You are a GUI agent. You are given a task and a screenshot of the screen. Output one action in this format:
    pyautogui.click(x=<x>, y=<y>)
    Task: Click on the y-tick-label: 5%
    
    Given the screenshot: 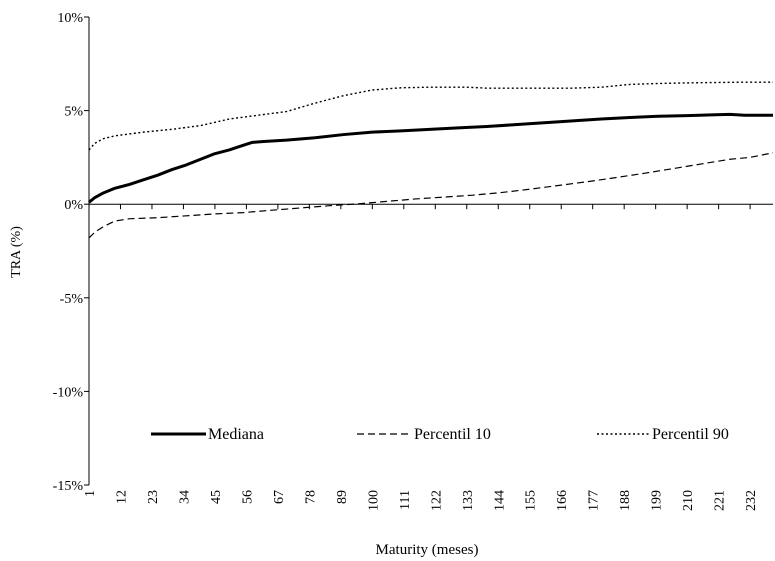 What is the action you would take?
    pyautogui.click(x=73, y=112)
    